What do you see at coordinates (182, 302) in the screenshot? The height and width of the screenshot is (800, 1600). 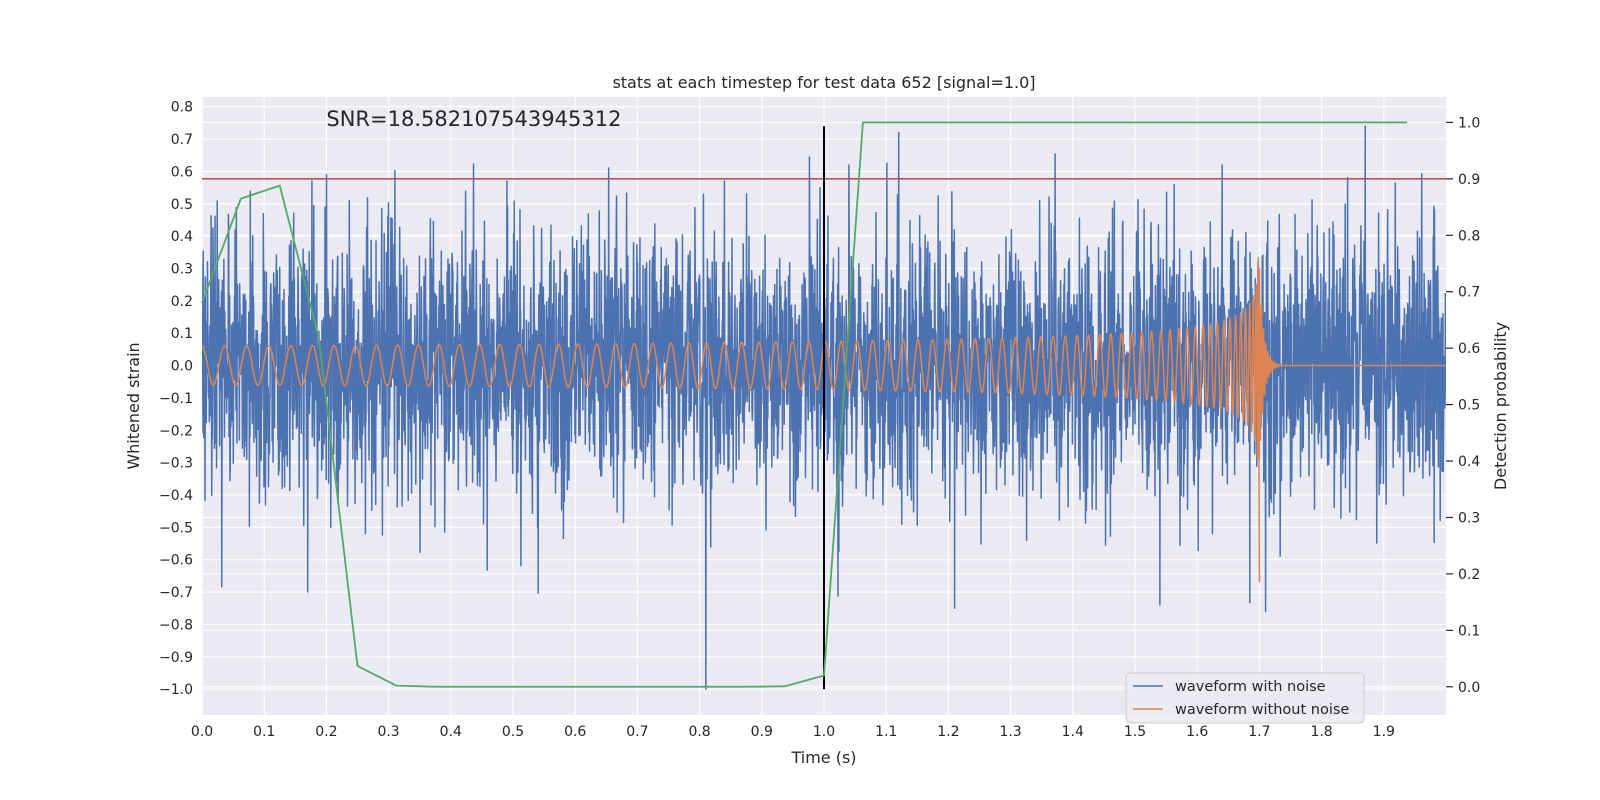 I see `y-tick-label: 0.2` at bounding box center [182, 302].